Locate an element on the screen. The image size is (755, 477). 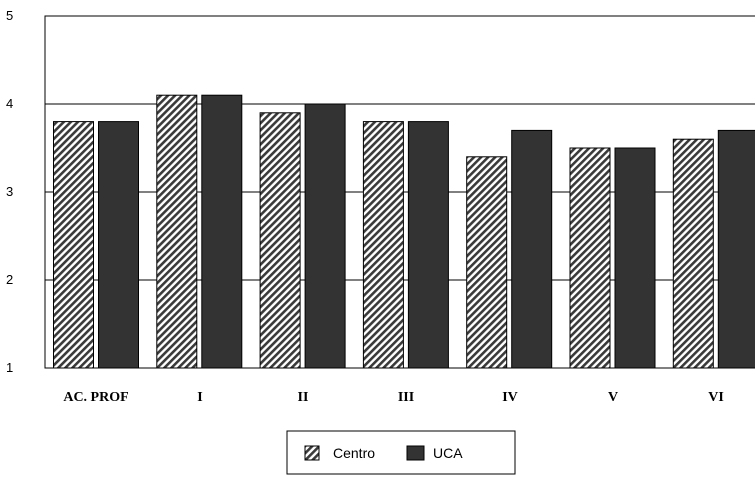
bar-uca-iii is located at coordinates (428, 245).